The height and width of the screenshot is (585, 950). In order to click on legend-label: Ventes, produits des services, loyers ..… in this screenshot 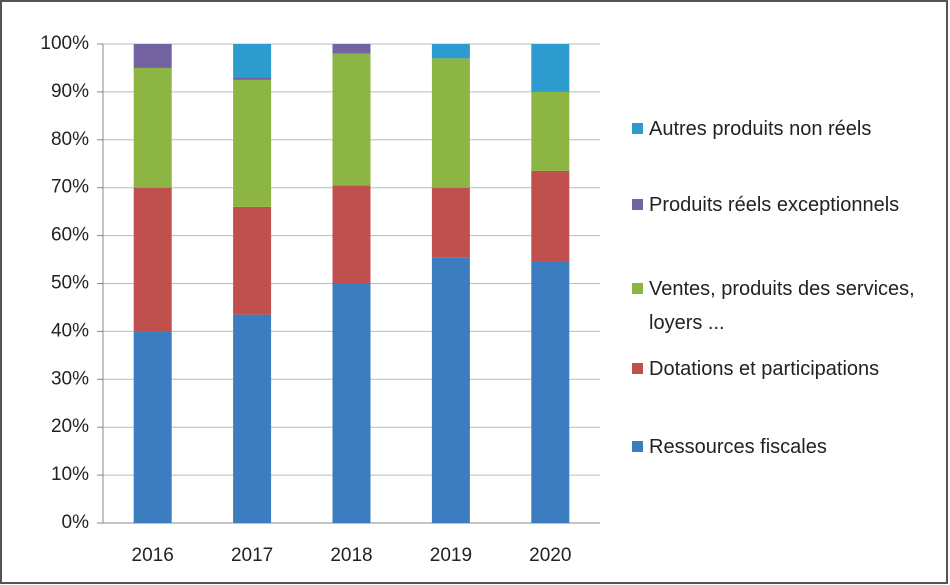, I will do `click(782, 306)`.